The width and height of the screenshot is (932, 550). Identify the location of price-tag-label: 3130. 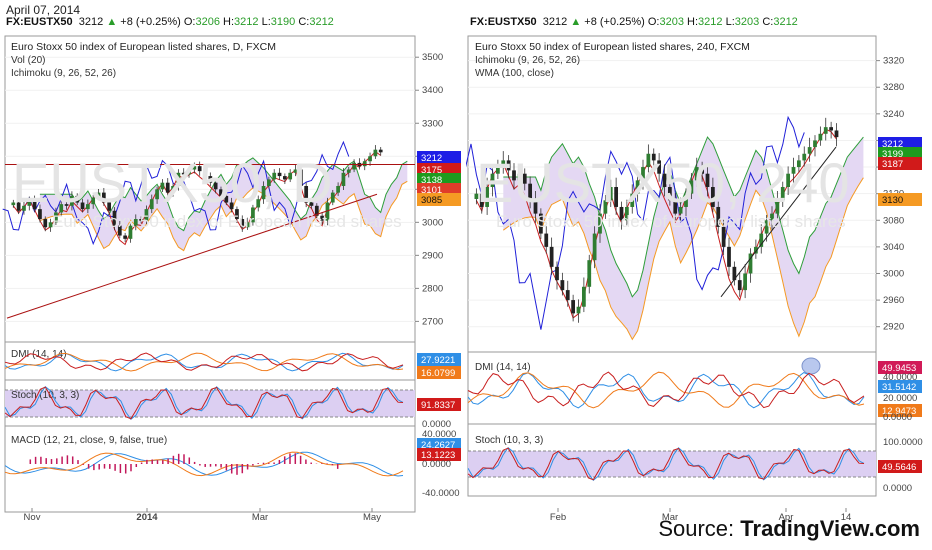
(892, 200).